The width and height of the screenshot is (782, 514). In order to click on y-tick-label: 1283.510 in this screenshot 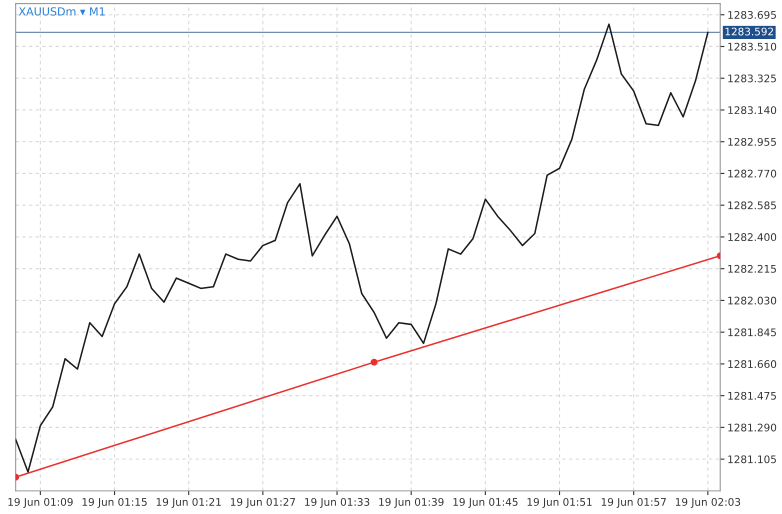, I will do `click(752, 46)`.